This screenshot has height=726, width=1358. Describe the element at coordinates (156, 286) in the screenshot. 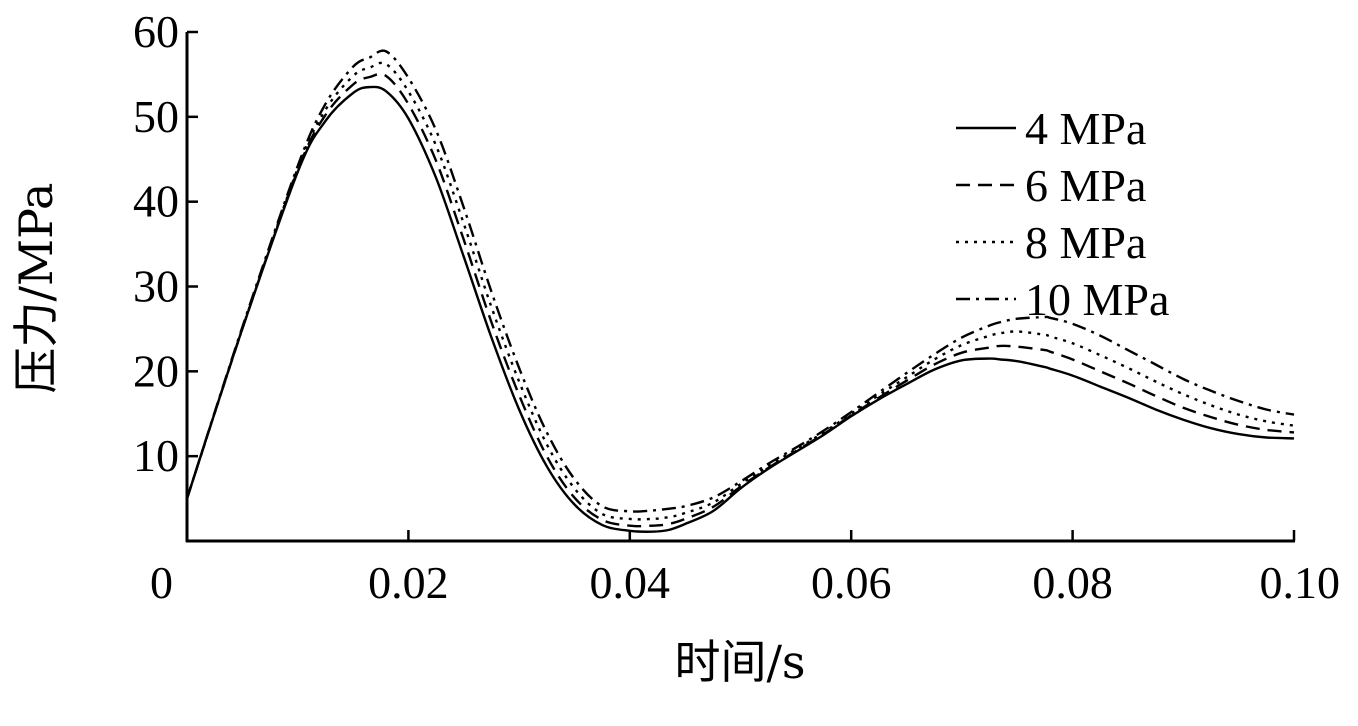

I see `y-tick-label: 30` at that location.